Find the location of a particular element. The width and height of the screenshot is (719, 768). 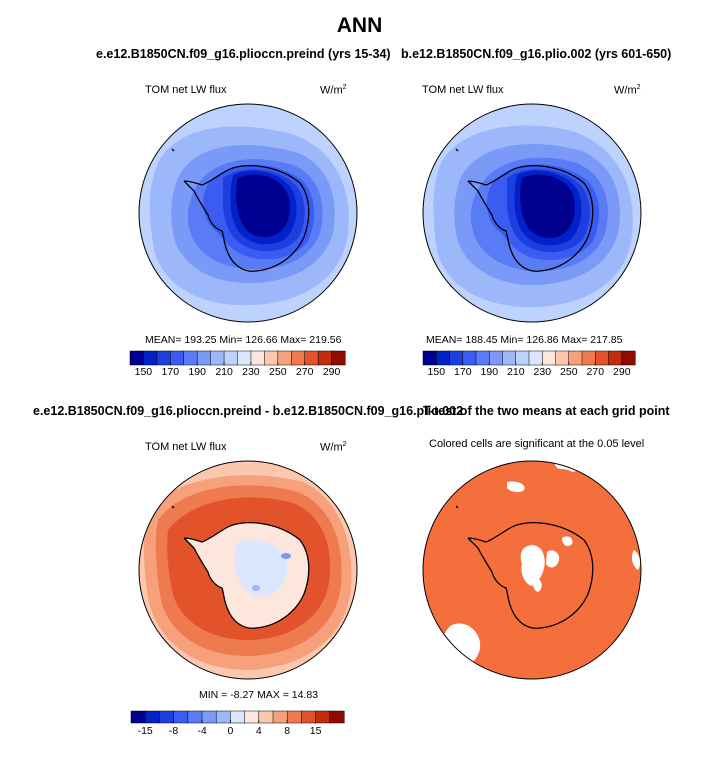

panel1-colorbar-tick-label: 150 is located at coordinates (143, 372).